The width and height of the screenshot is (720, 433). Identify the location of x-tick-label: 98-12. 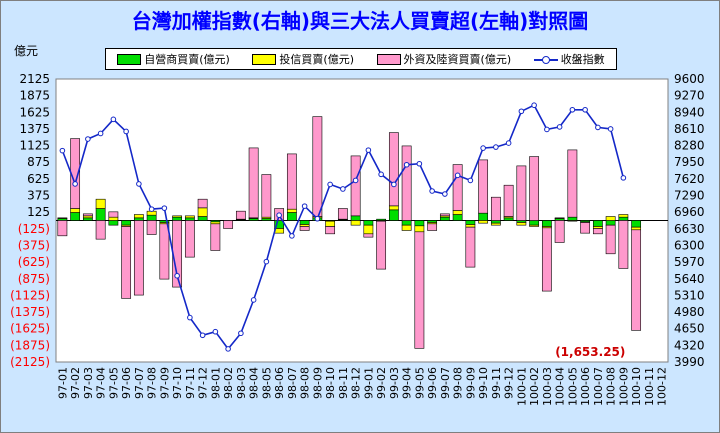
(356, 383).